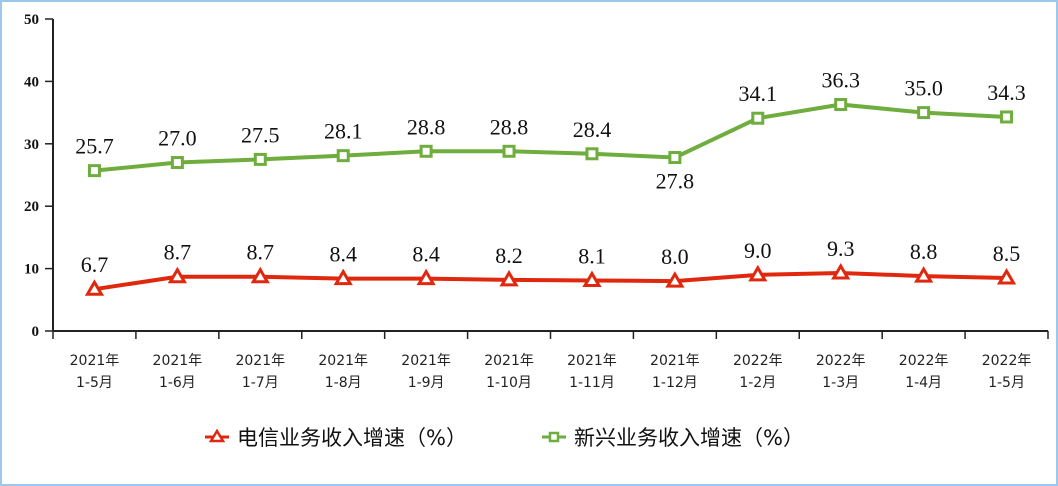 This screenshot has height=486, width=1058. Describe the element at coordinates (592, 255) in the screenshot. I see `data-label: 8.1` at that location.